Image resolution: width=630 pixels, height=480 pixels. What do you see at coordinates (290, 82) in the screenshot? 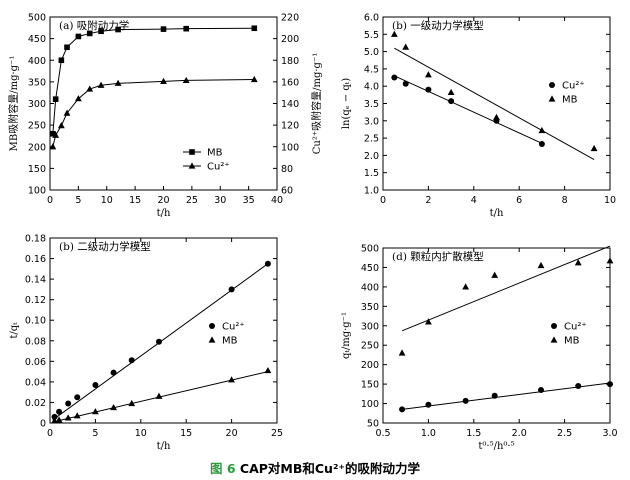
I see `y2-tick-label: 160` at bounding box center [290, 82].